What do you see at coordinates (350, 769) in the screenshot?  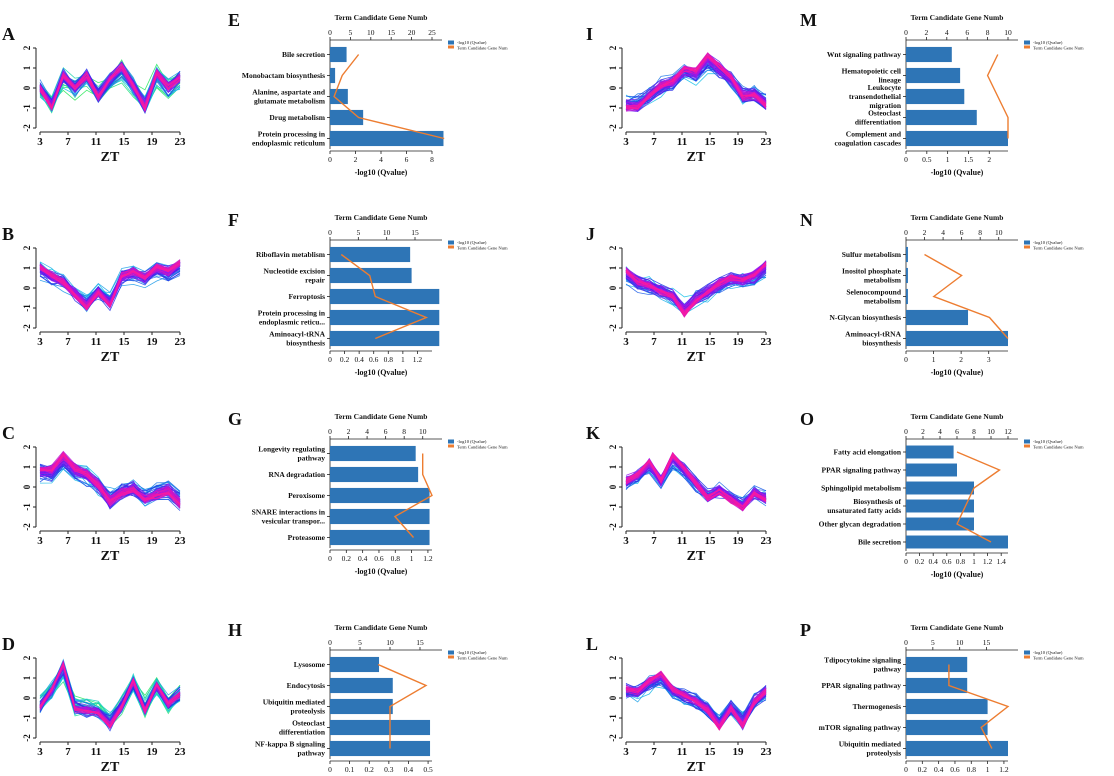 I see `bottom-tick-label: 0.1` at bounding box center [350, 769].